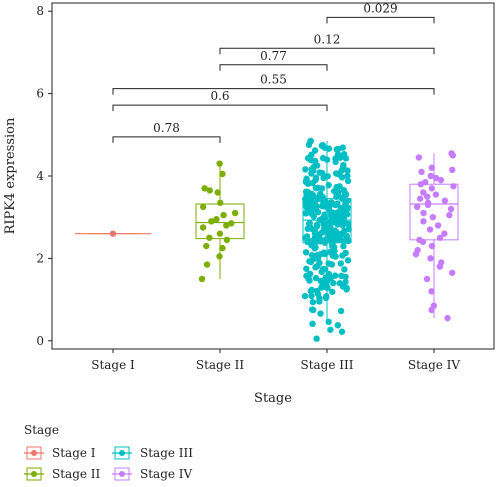 Image resolution: width=500 pixels, height=487 pixels. I want to click on p-value-label: 0.12, so click(327, 39).